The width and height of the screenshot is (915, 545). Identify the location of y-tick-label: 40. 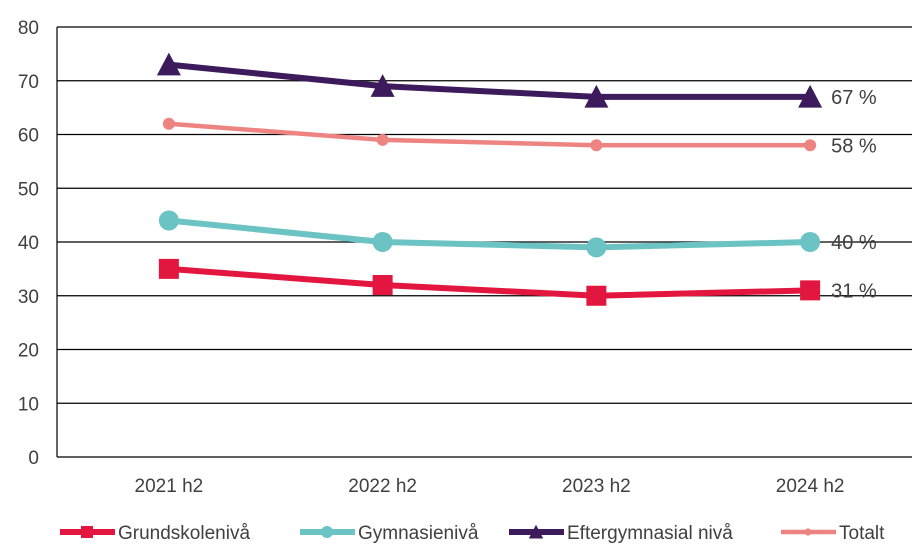
(28, 243).